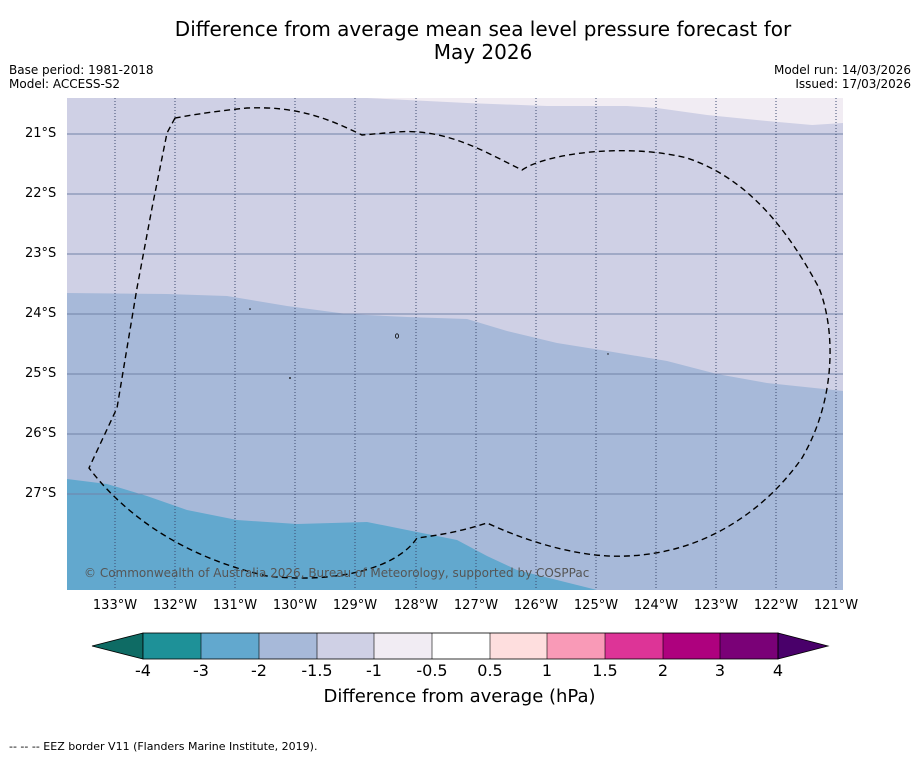 The width and height of the screenshot is (919, 758). Describe the element at coordinates (235, 605) in the screenshot. I see `lon-label: 131°W` at that location.